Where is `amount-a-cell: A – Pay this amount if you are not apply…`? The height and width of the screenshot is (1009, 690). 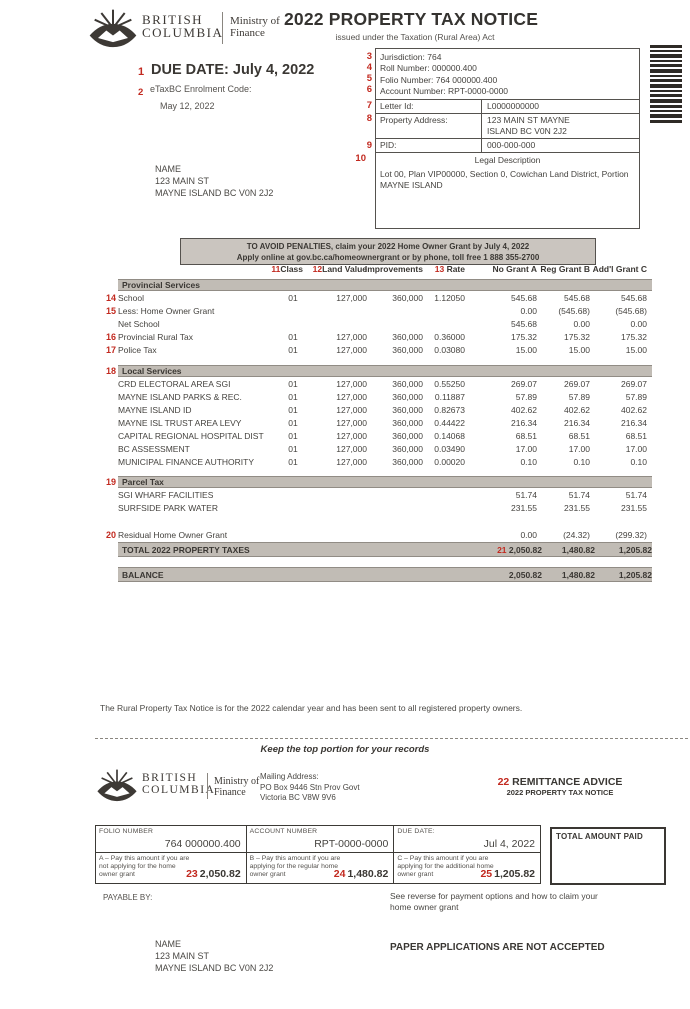
amount-a-cell: A – Pay this amount if you are not apply… is located at coordinates (171, 868).